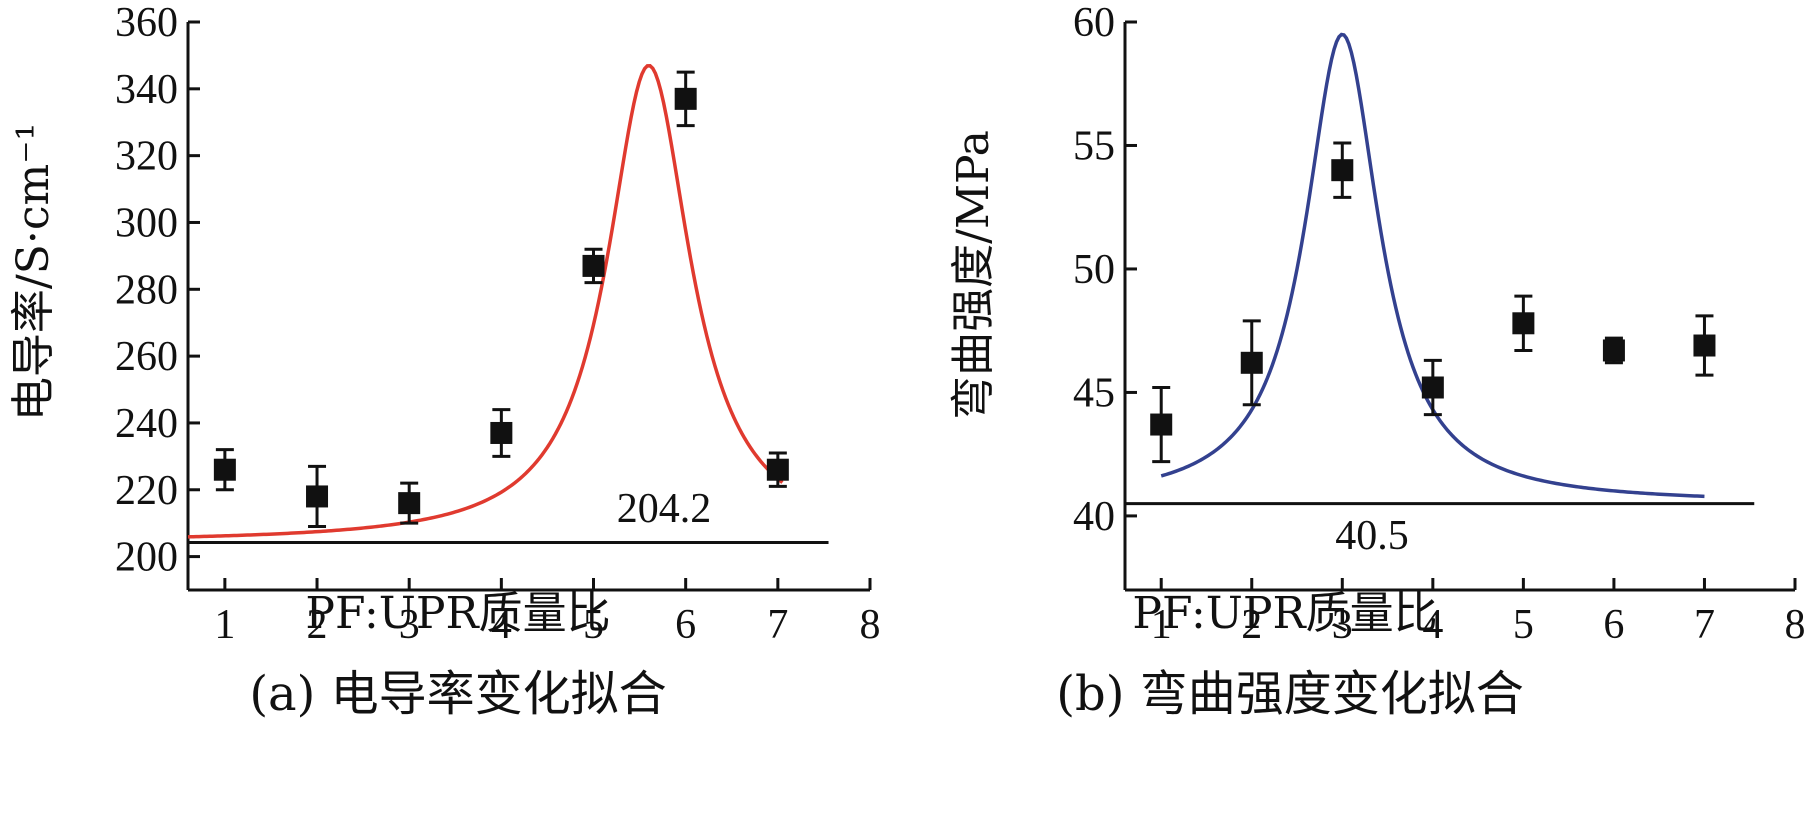 The image size is (1807, 824). Describe the element at coordinates (409, 625) in the screenshot. I see `panel-a-xtick-label: 3` at that location.